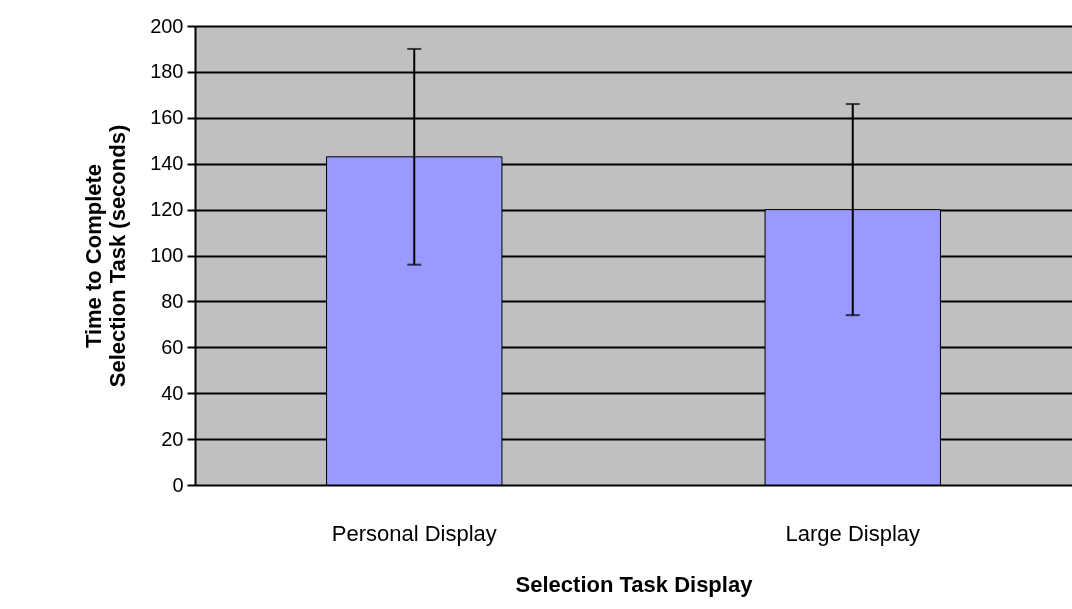 Image resolution: width=1072 pixels, height=609 pixels. Describe the element at coordinates (172, 438) in the screenshot. I see `y-tick-label: 20` at that location.